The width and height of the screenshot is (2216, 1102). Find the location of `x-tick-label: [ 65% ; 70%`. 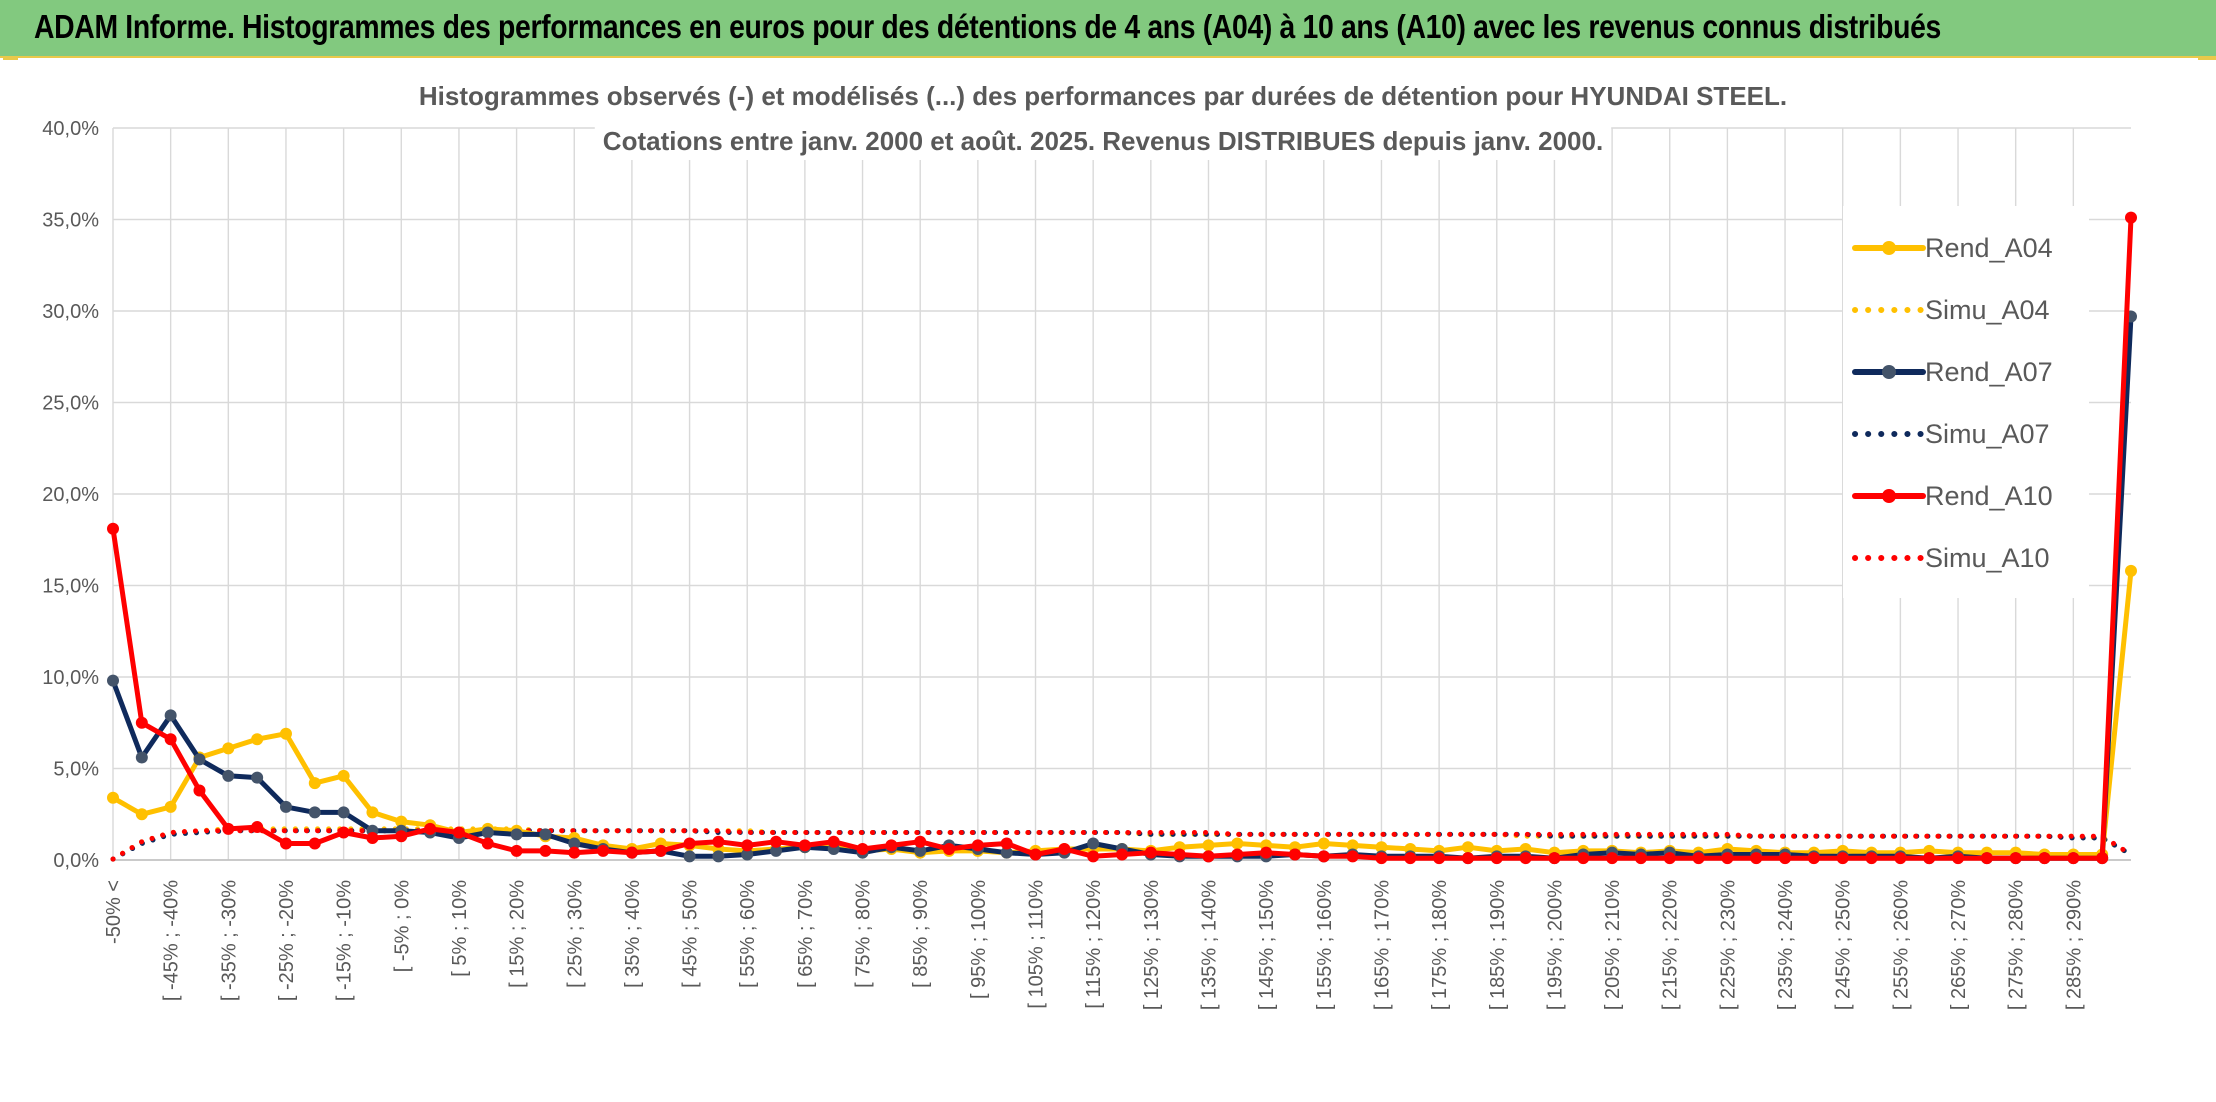

x-tick-label: [ 65% ; 70% is located at coordinates (806, 934).